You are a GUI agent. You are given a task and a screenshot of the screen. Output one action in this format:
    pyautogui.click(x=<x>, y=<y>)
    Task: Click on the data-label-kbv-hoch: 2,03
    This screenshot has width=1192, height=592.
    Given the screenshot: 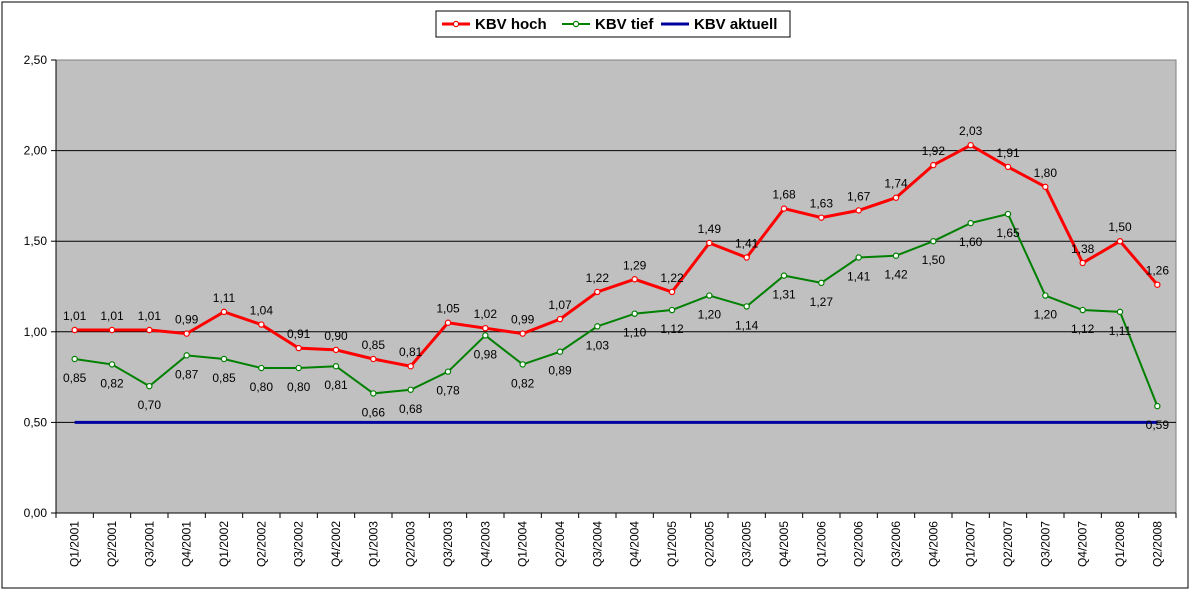 What is the action you would take?
    pyautogui.click(x=971, y=131)
    